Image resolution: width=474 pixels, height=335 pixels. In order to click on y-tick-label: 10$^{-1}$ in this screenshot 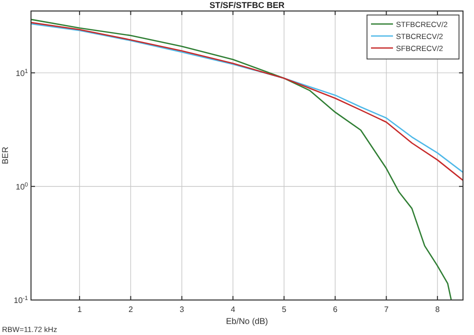, I will do `click(21, 300)`.